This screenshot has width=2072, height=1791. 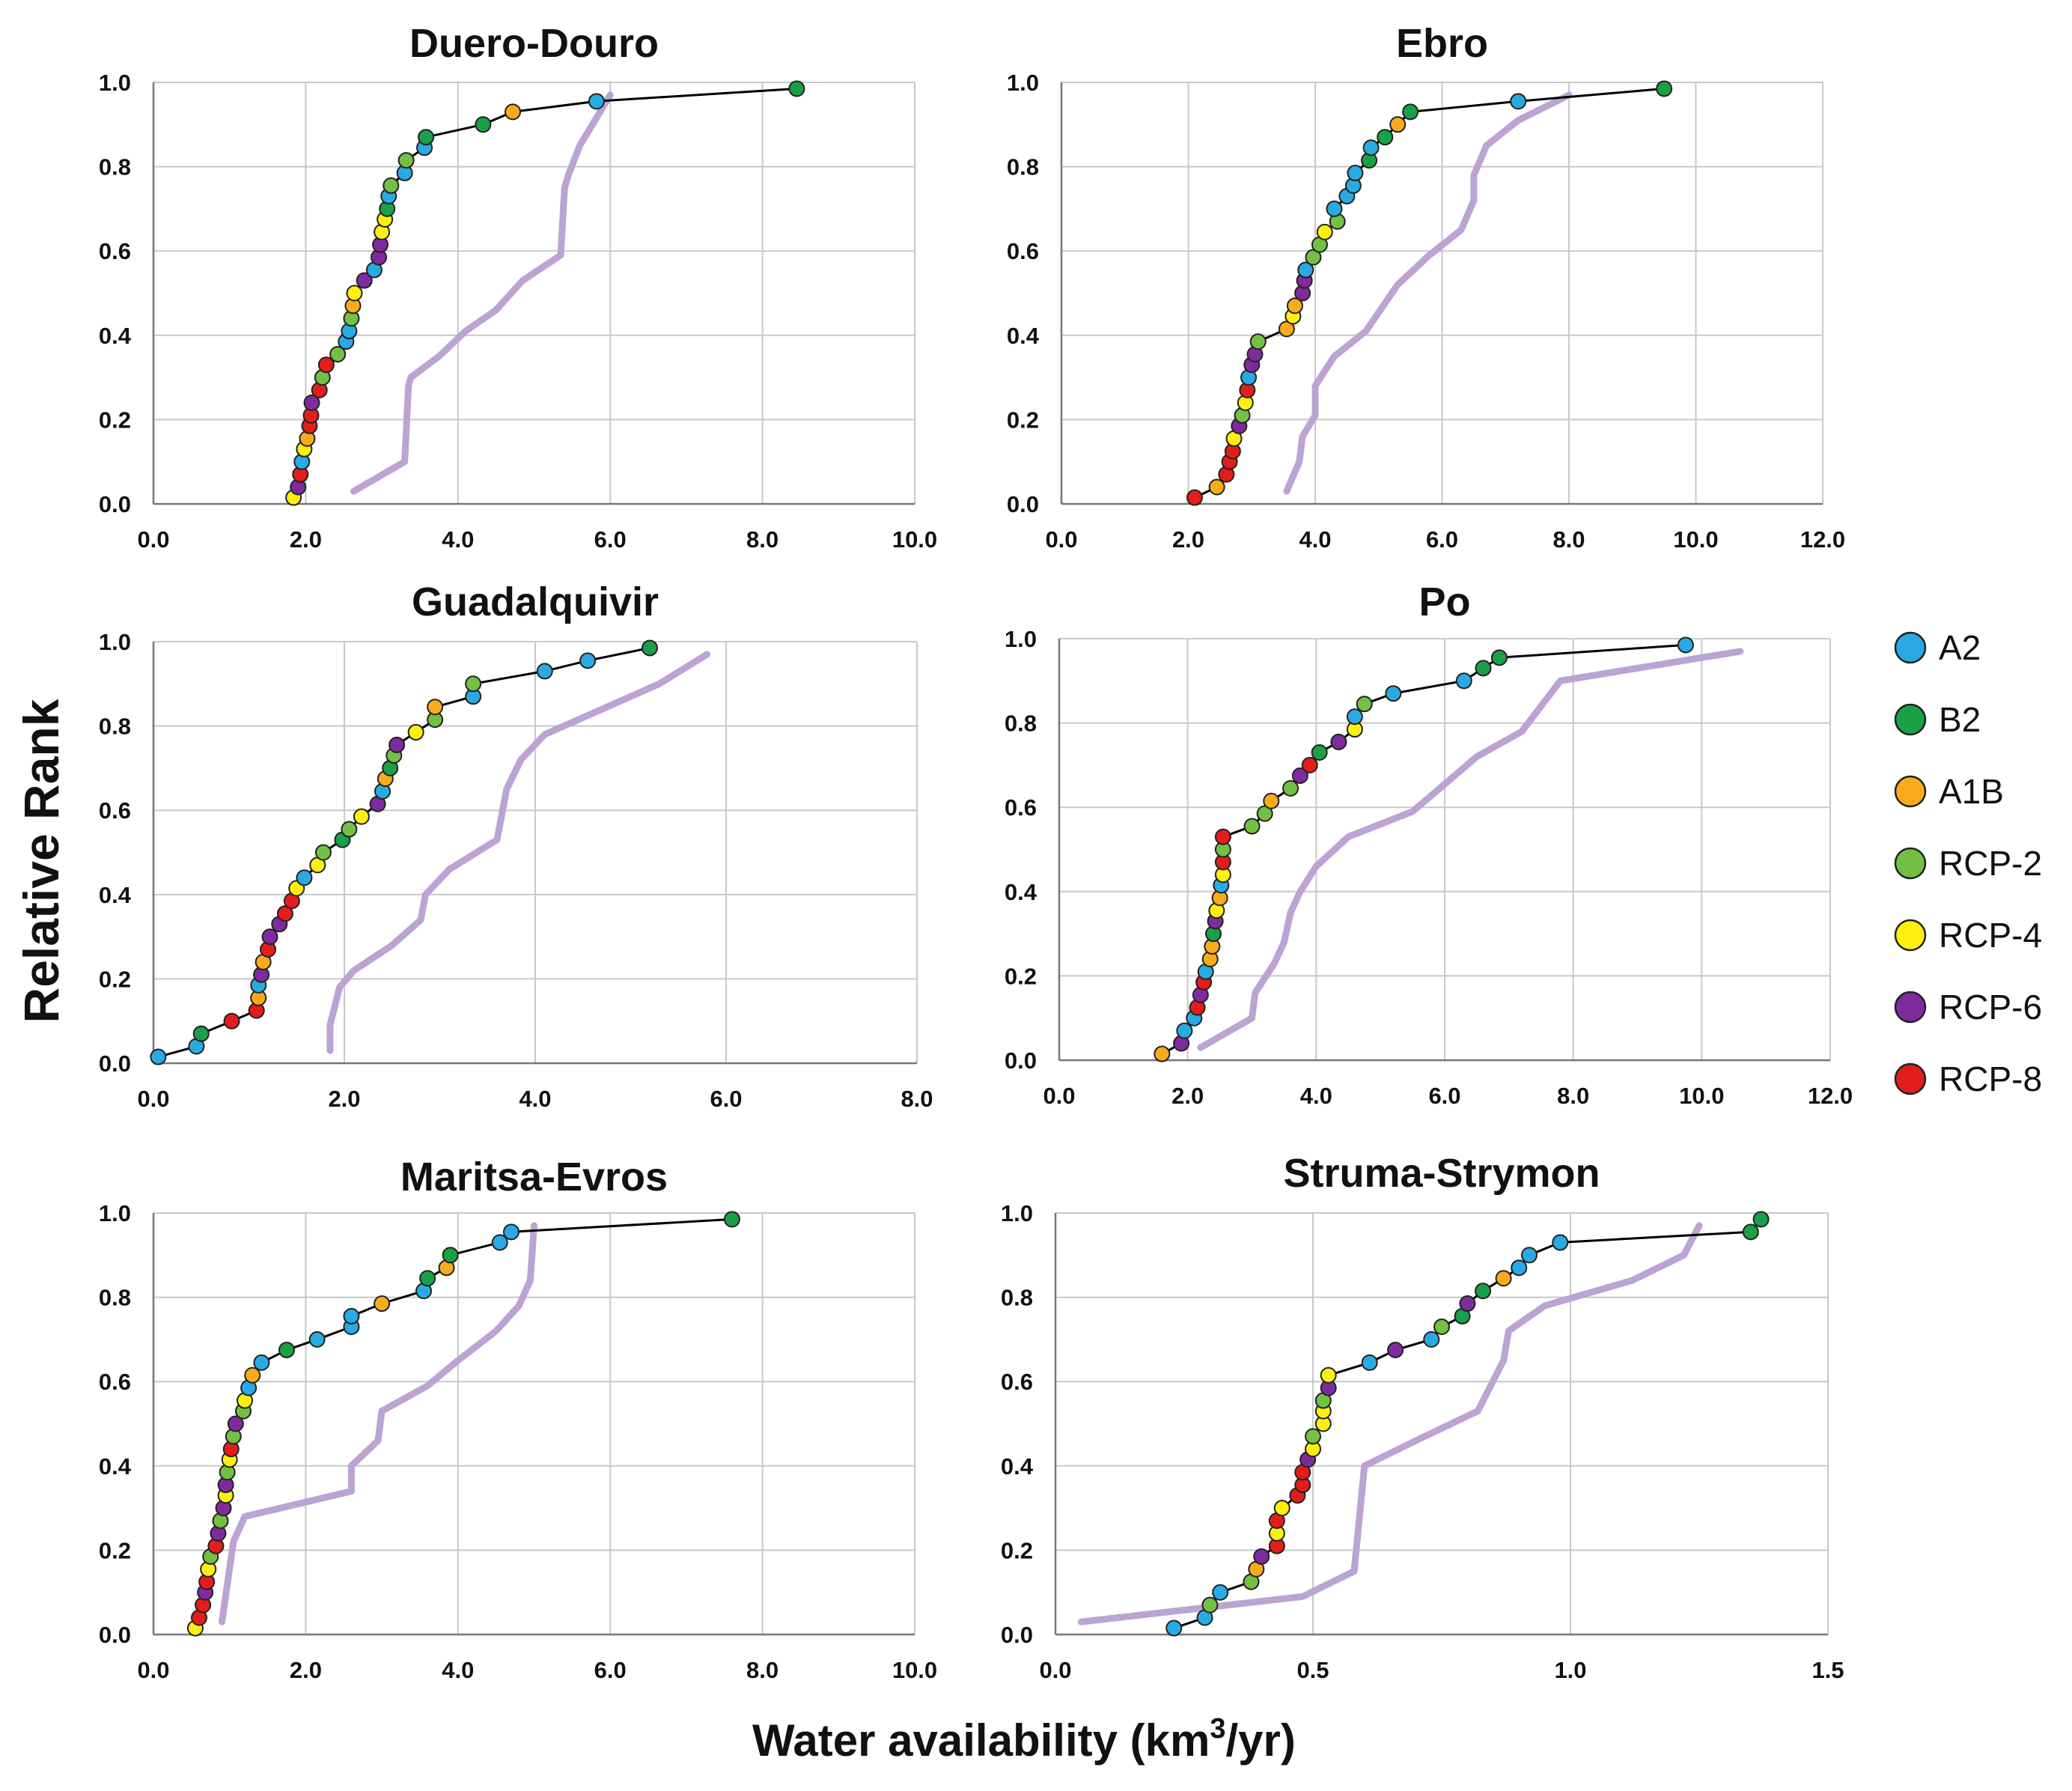 What do you see at coordinates (1217, 1729) in the screenshot?
I see `x-axis-label-superscript: 3` at bounding box center [1217, 1729].